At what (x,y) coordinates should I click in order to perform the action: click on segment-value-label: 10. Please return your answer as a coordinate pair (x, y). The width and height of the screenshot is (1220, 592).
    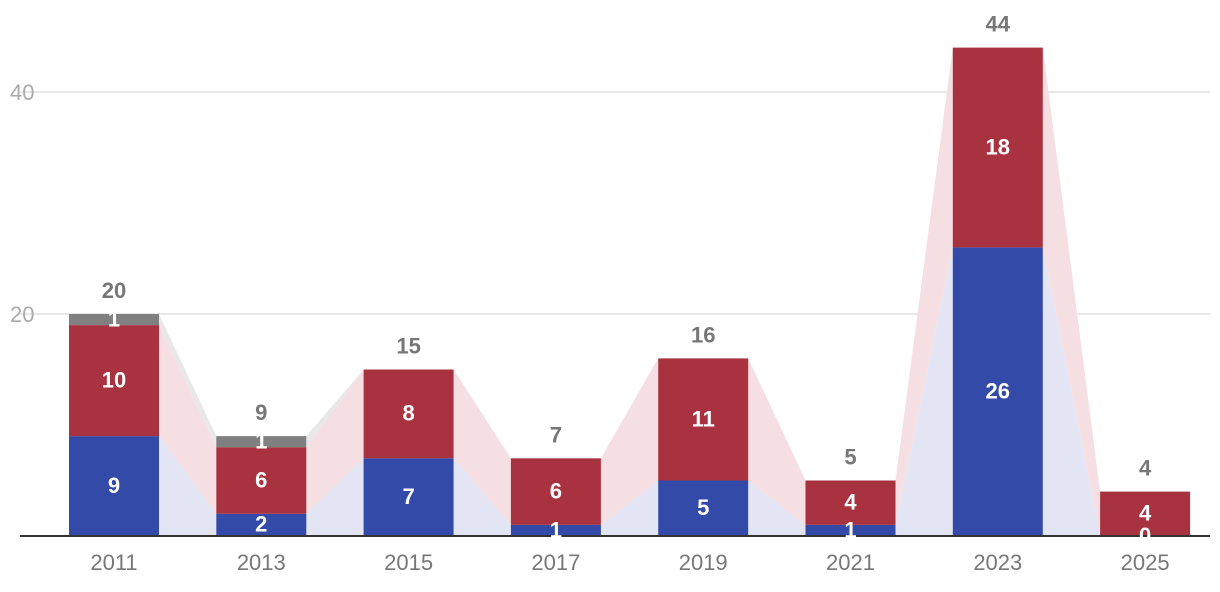
    Looking at the image, I should click on (114, 379).